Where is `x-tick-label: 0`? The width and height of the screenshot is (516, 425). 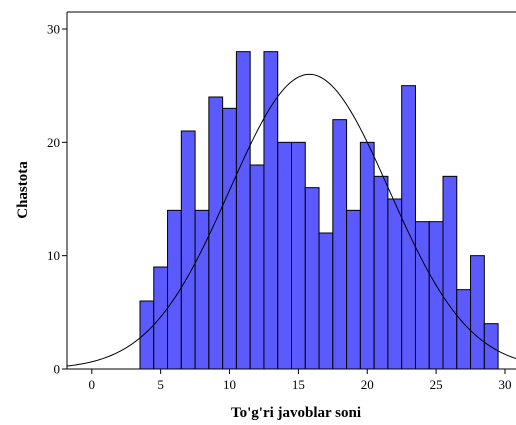
x-tick-label: 0 is located at coordinates (92, 384).